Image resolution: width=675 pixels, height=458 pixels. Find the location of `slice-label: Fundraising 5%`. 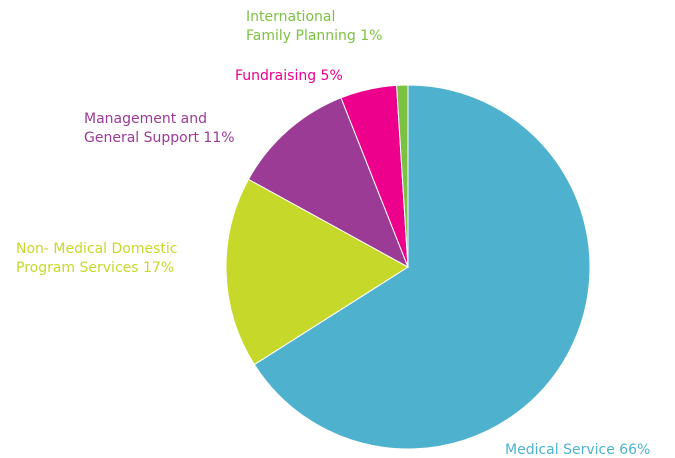

slice-label: Fundraising 5% is located at coordinates (289, 76).